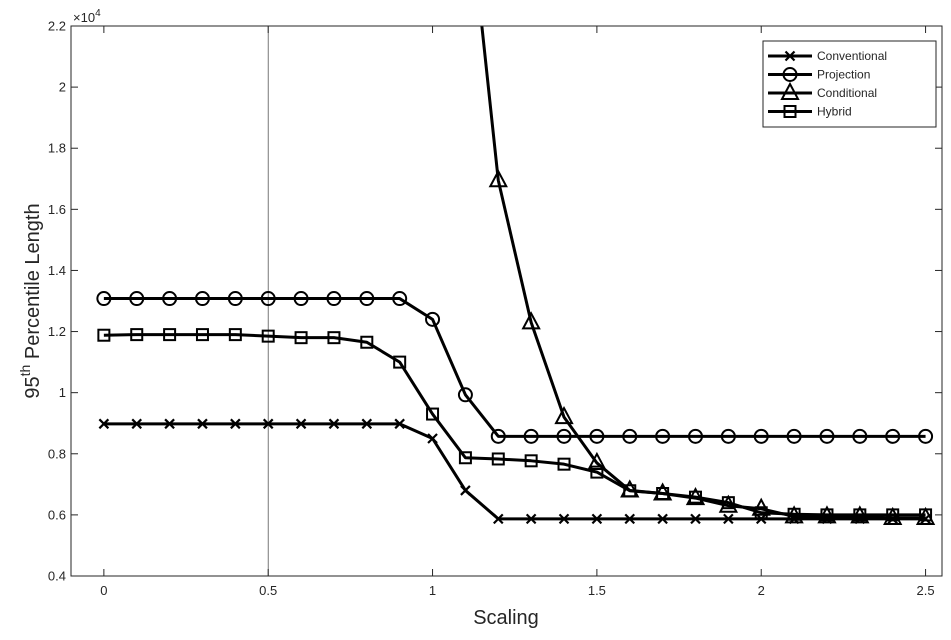  What do you see at coordinates (57, 576) in the screenshot?
I see `y-tick-label: 0.4` at bounding box center [57, 576].